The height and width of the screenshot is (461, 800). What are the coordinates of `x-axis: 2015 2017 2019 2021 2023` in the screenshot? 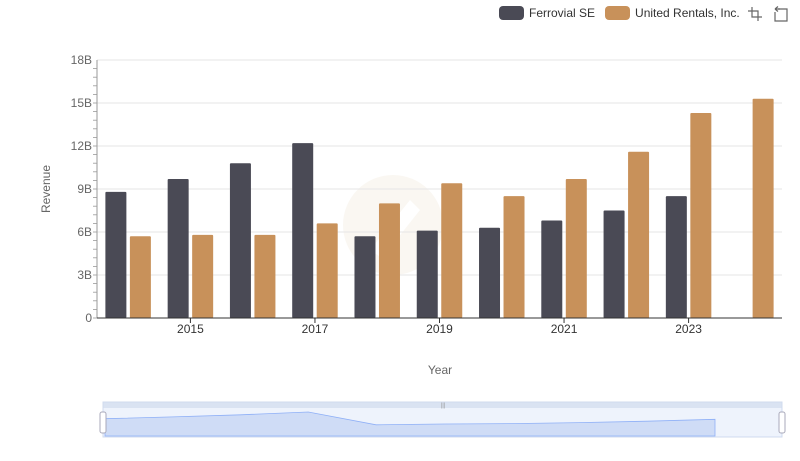 It's located at (439, 326).